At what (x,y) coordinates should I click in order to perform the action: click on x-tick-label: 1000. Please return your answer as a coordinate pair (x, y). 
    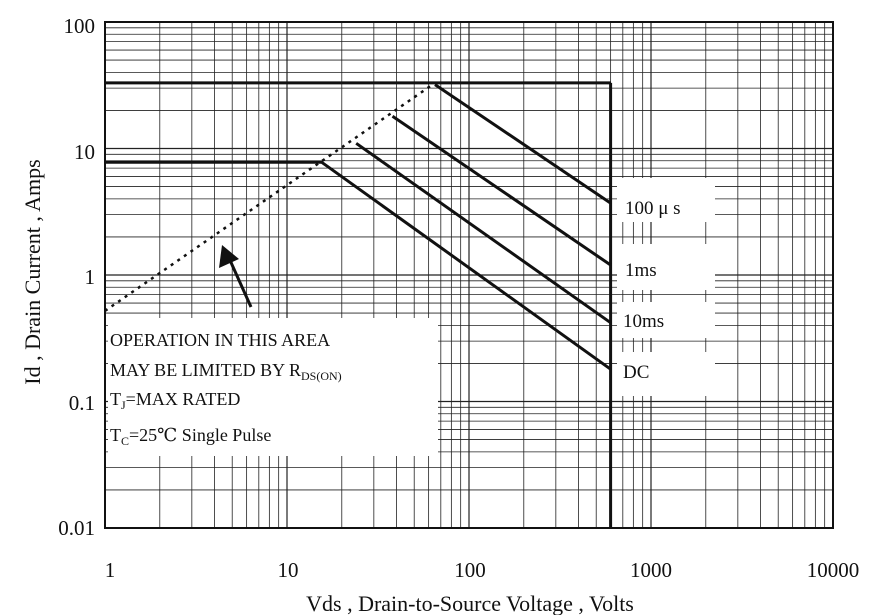
    Looking at the image, I should click on (651, 570).